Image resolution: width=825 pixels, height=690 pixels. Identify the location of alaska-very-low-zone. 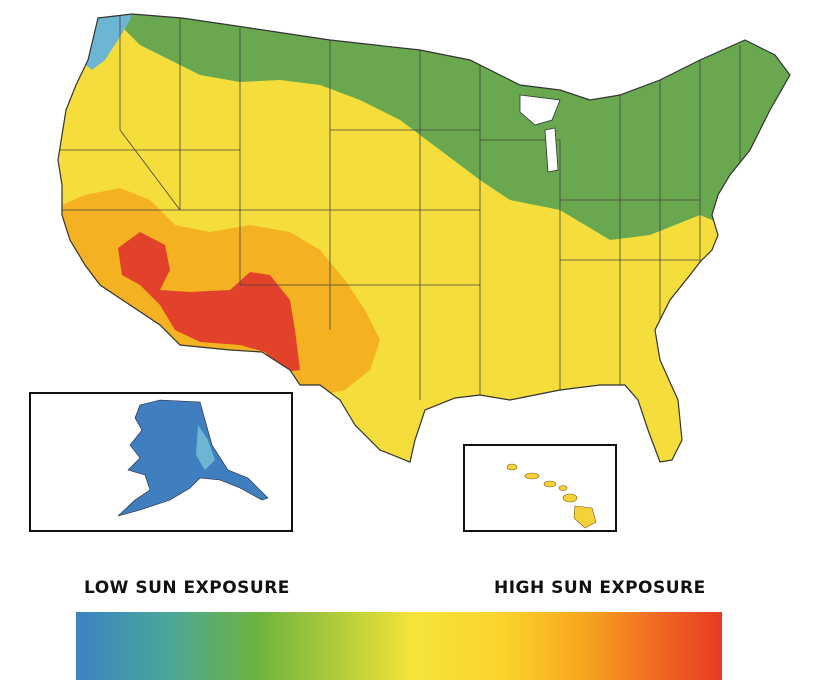
(205, 447).